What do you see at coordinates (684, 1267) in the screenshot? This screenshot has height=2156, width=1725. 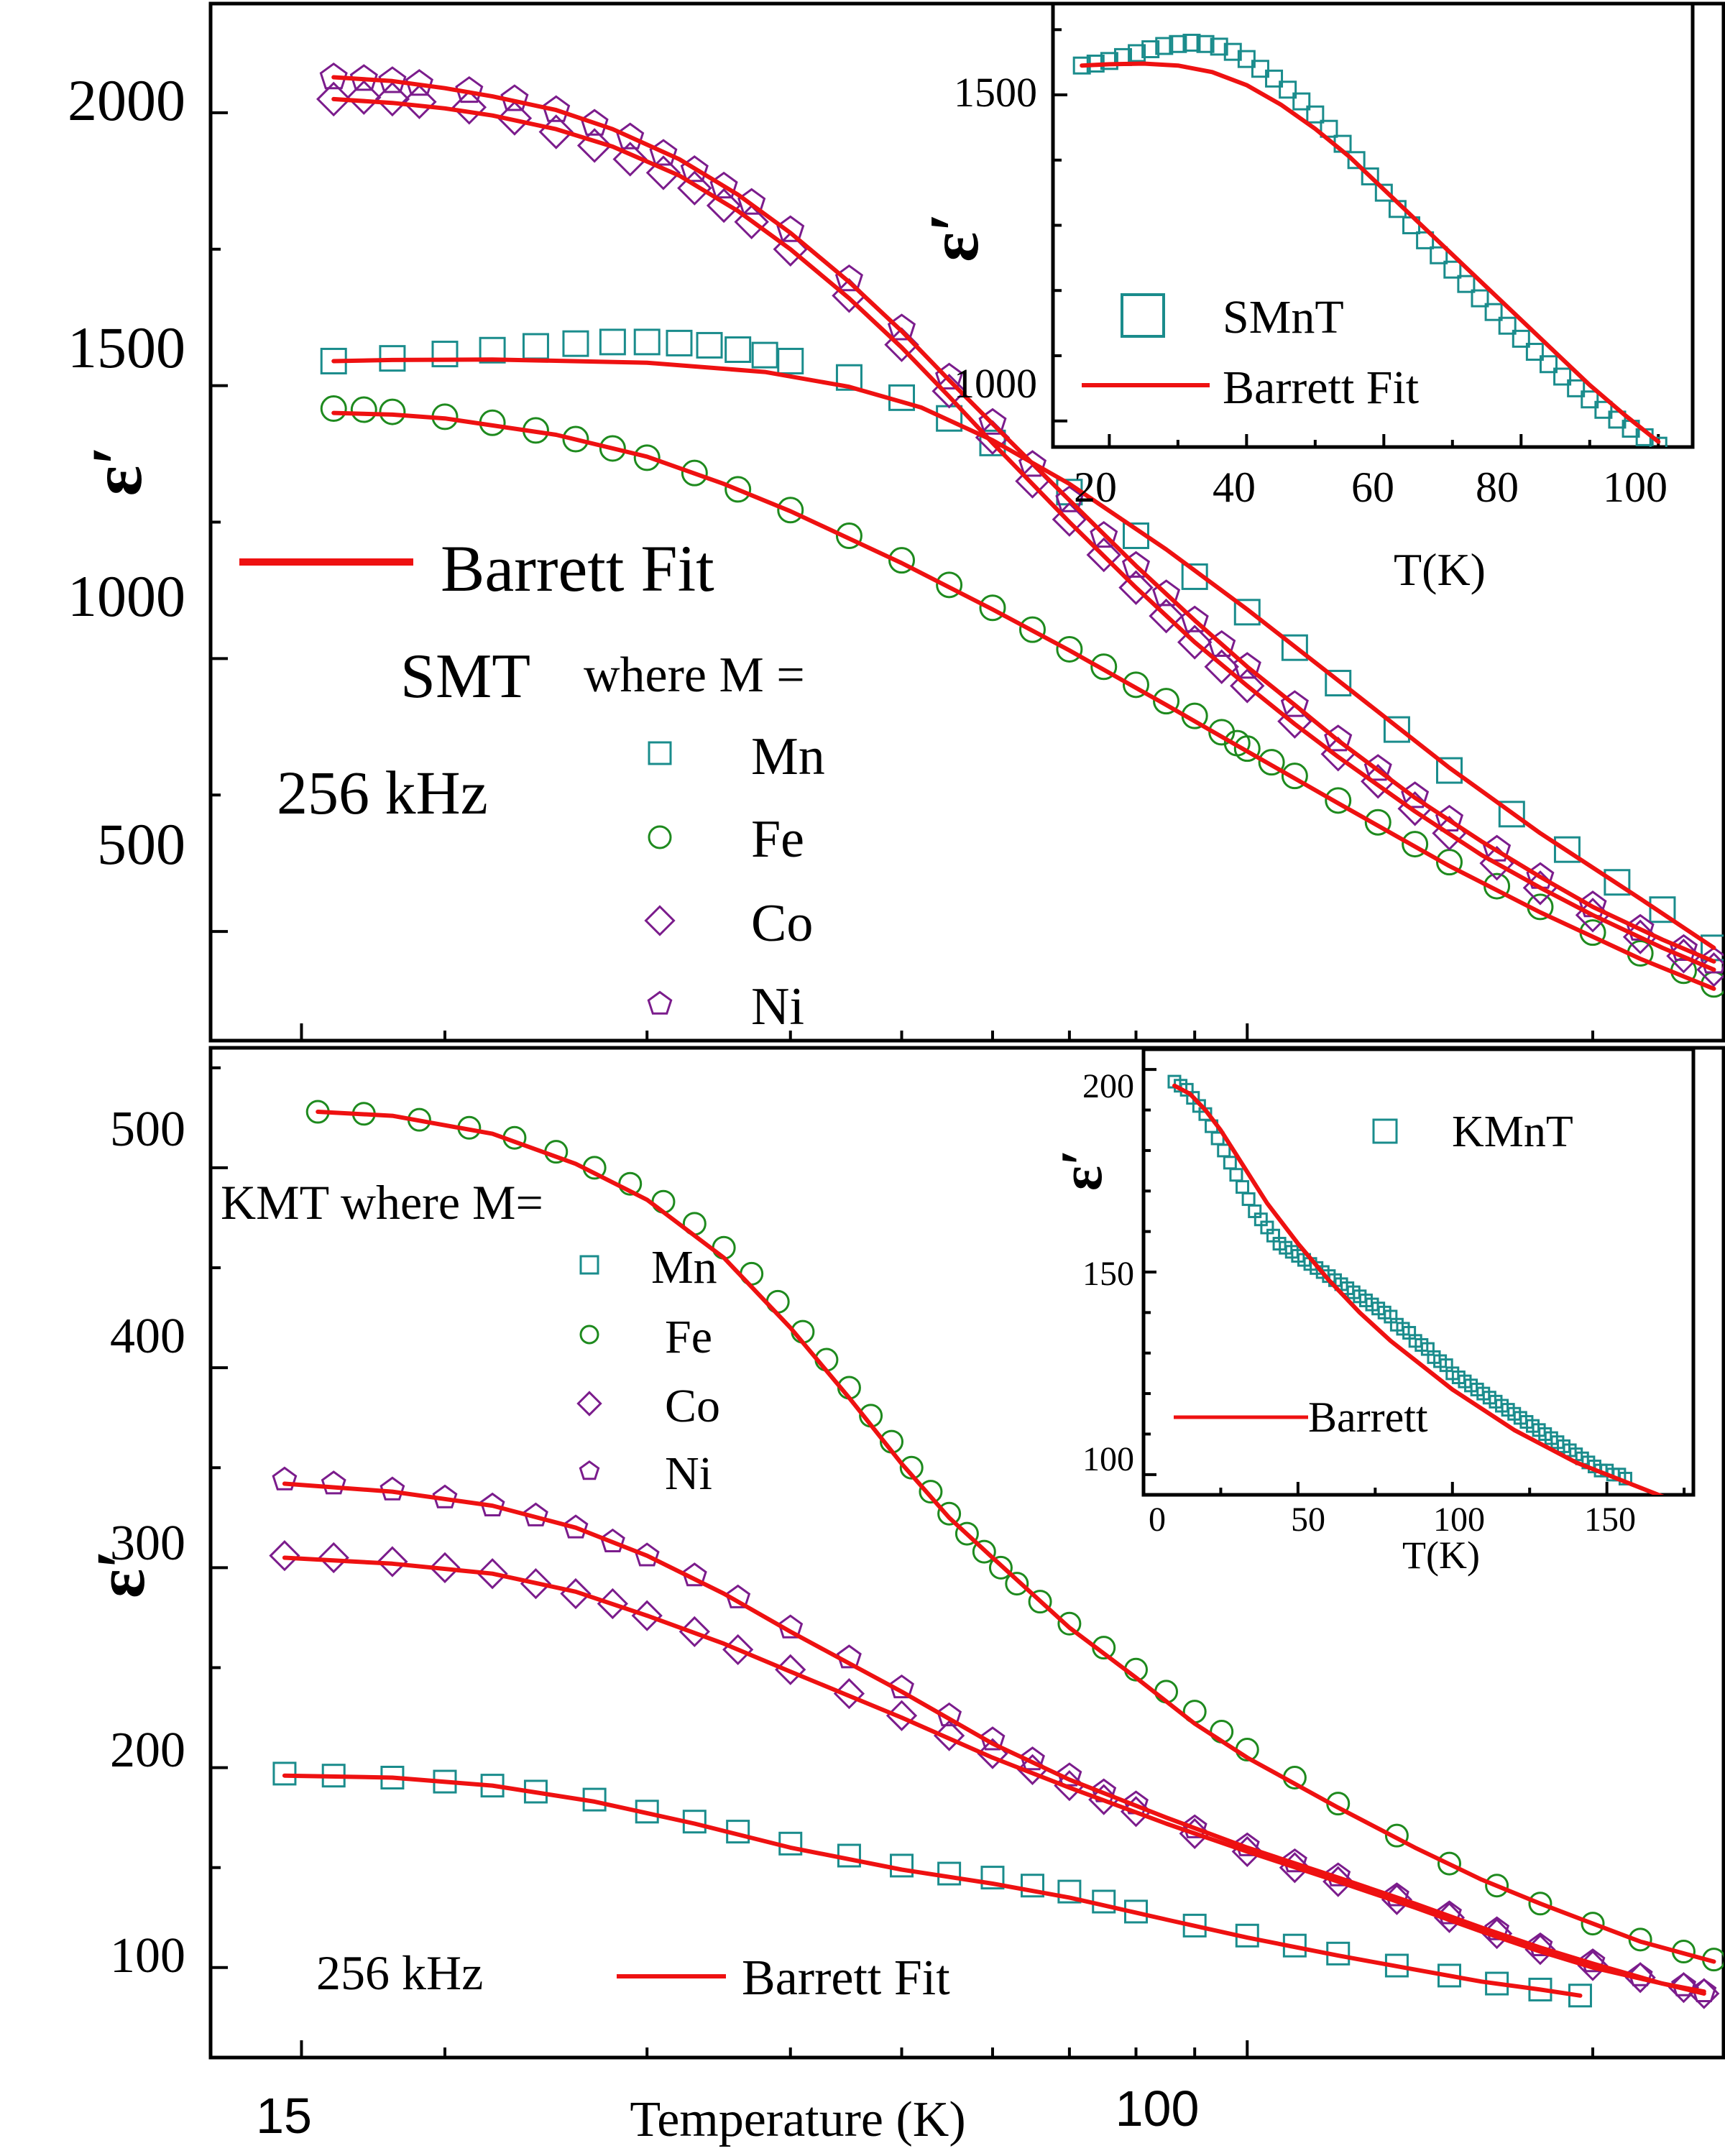 I see `kmt-legend-label-mn: Mn` at bounding box center [684, 1267].